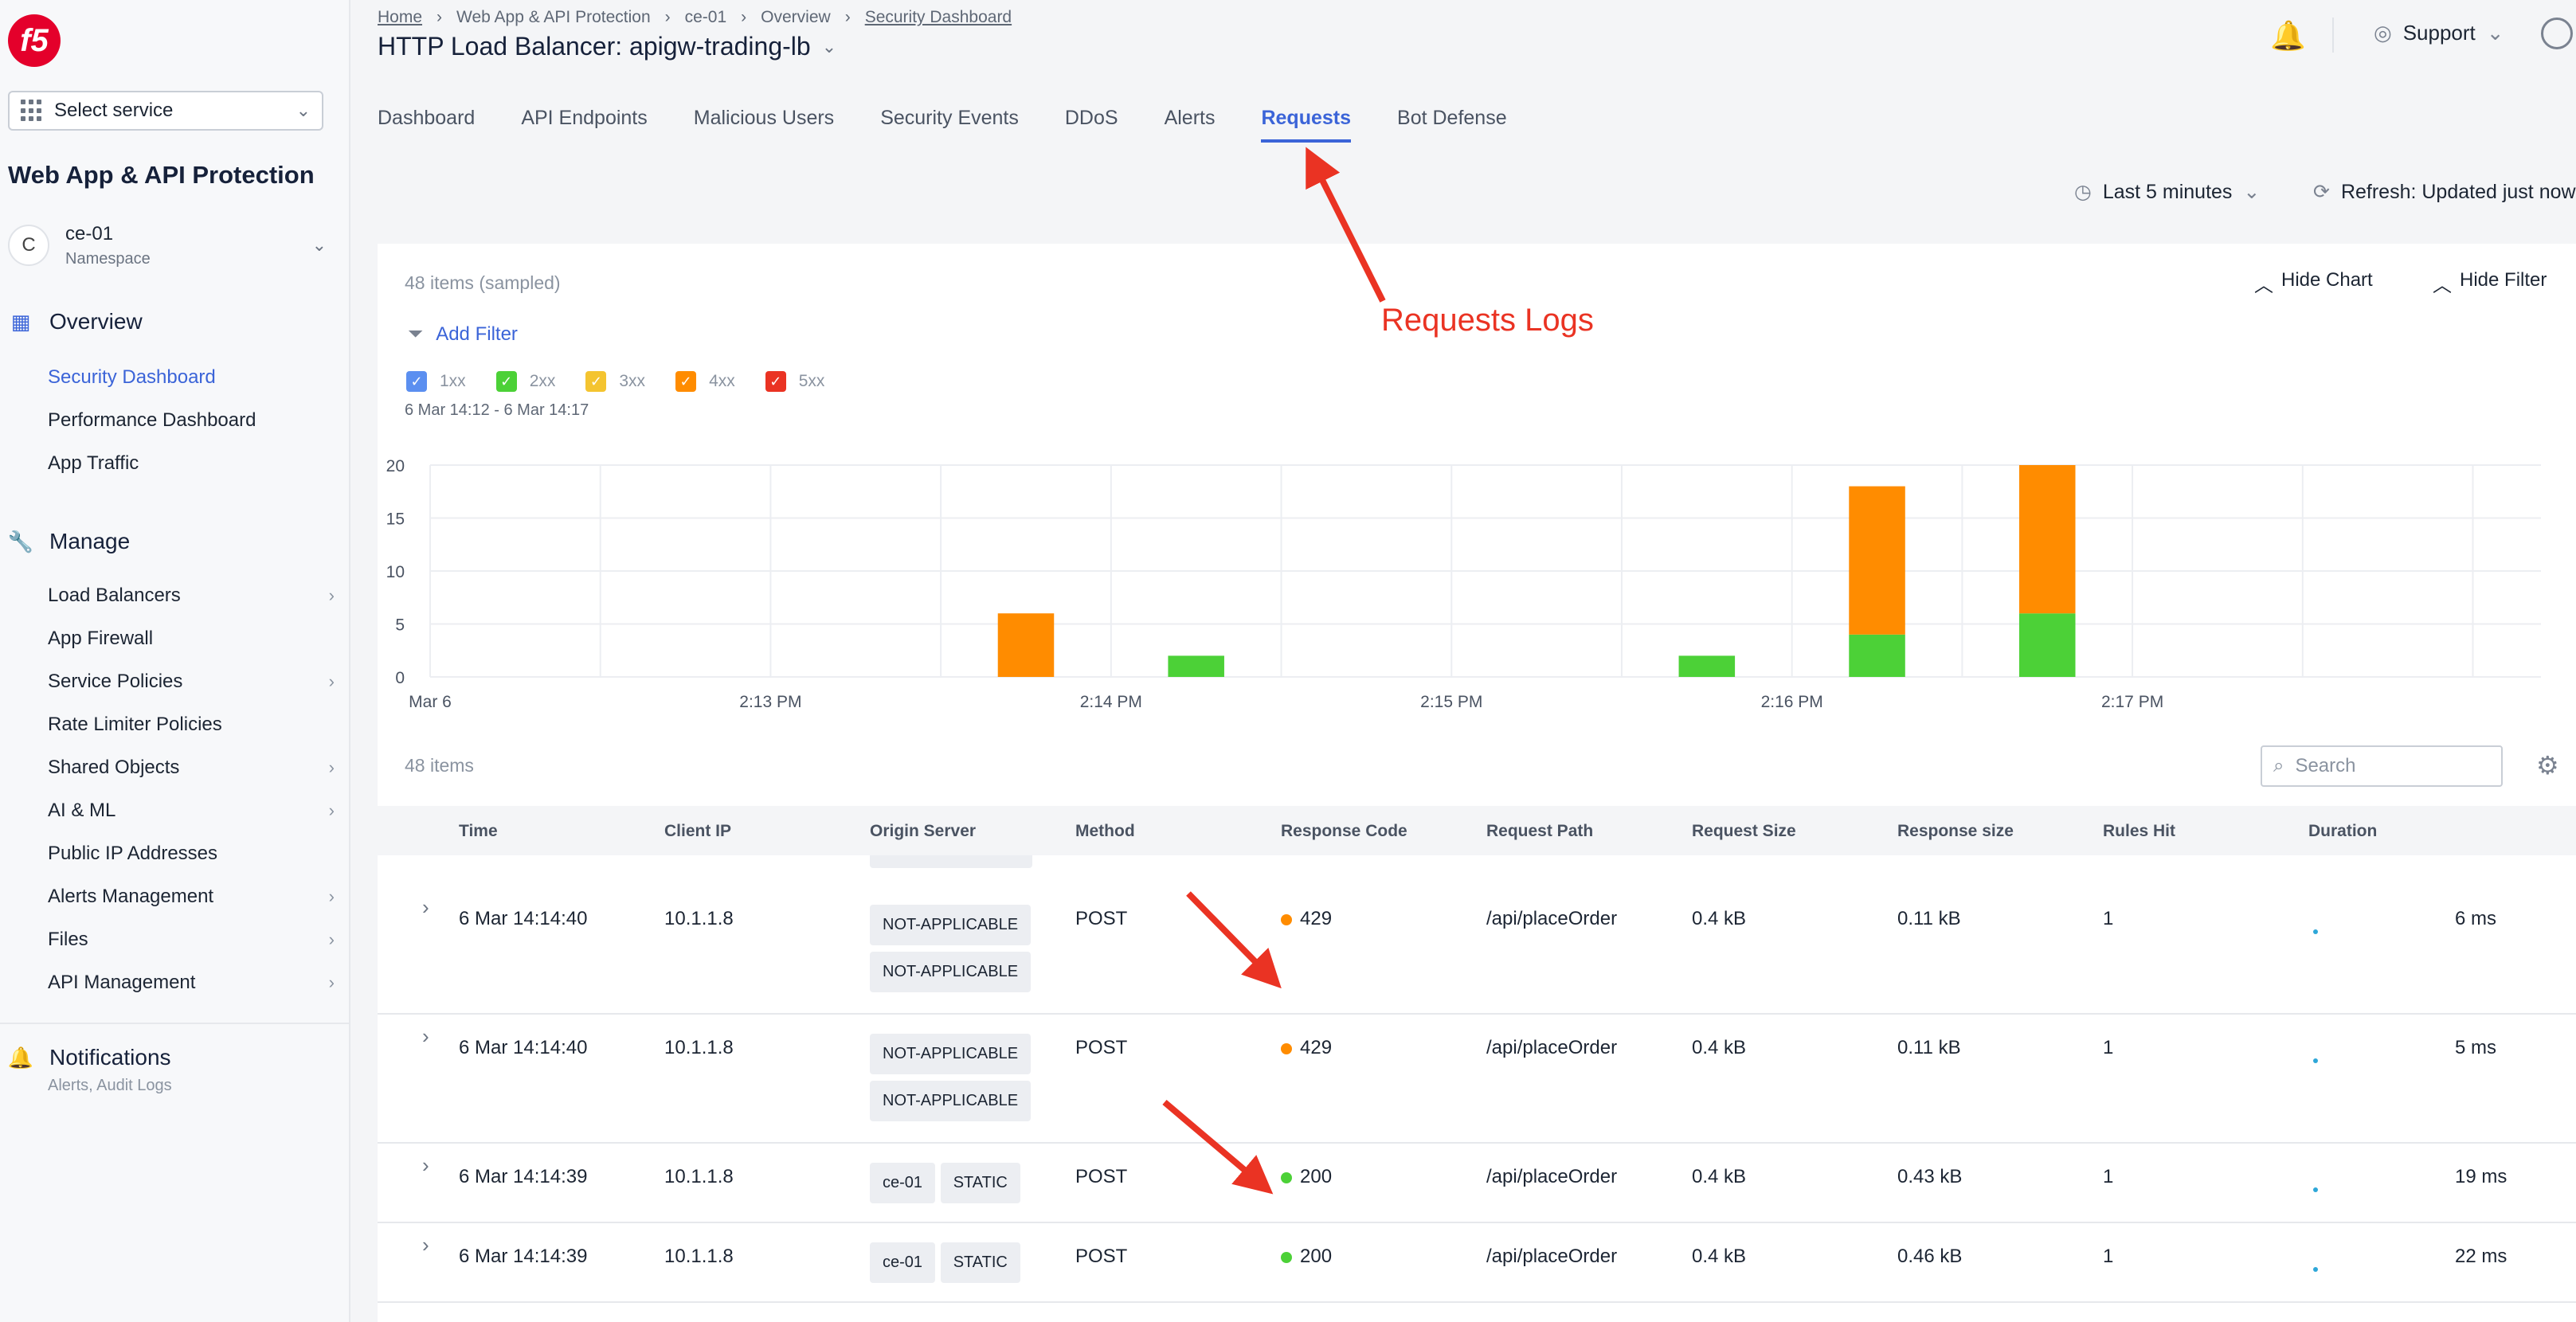 This screenshot has width=2576, height=1322. I want to click on sidebar-item-label: Shared Objects, so click(114, 768).